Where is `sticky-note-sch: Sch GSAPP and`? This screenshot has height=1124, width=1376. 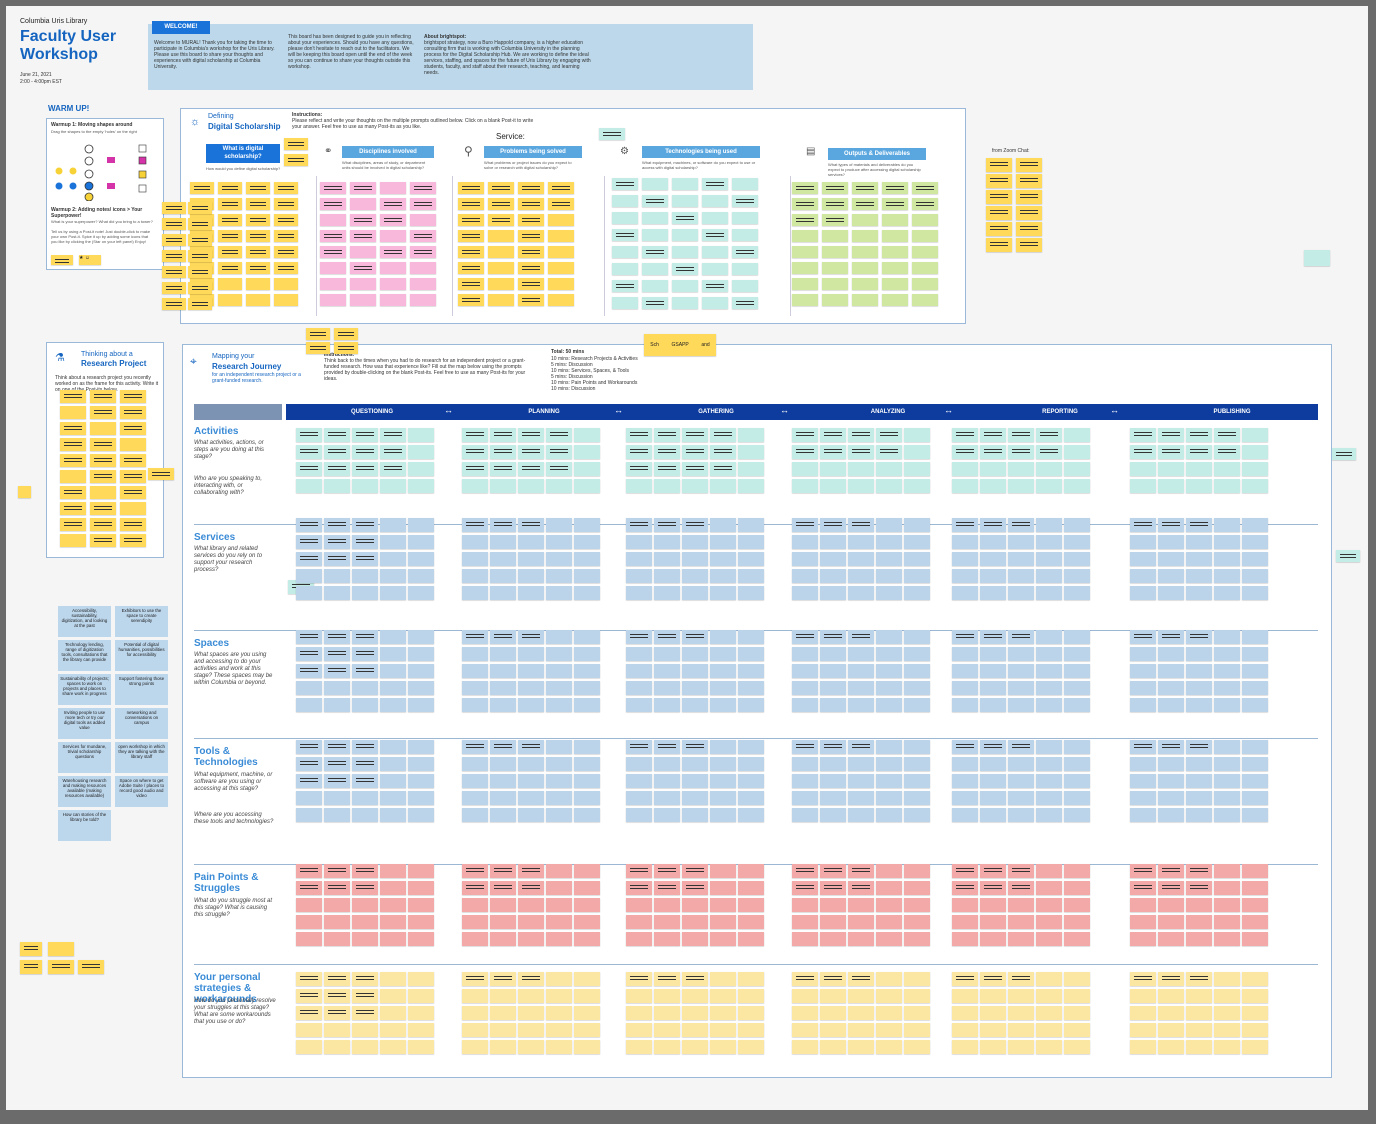 sticky-note-sch: Sch GSAPP and is located at coordinates (680, 345).